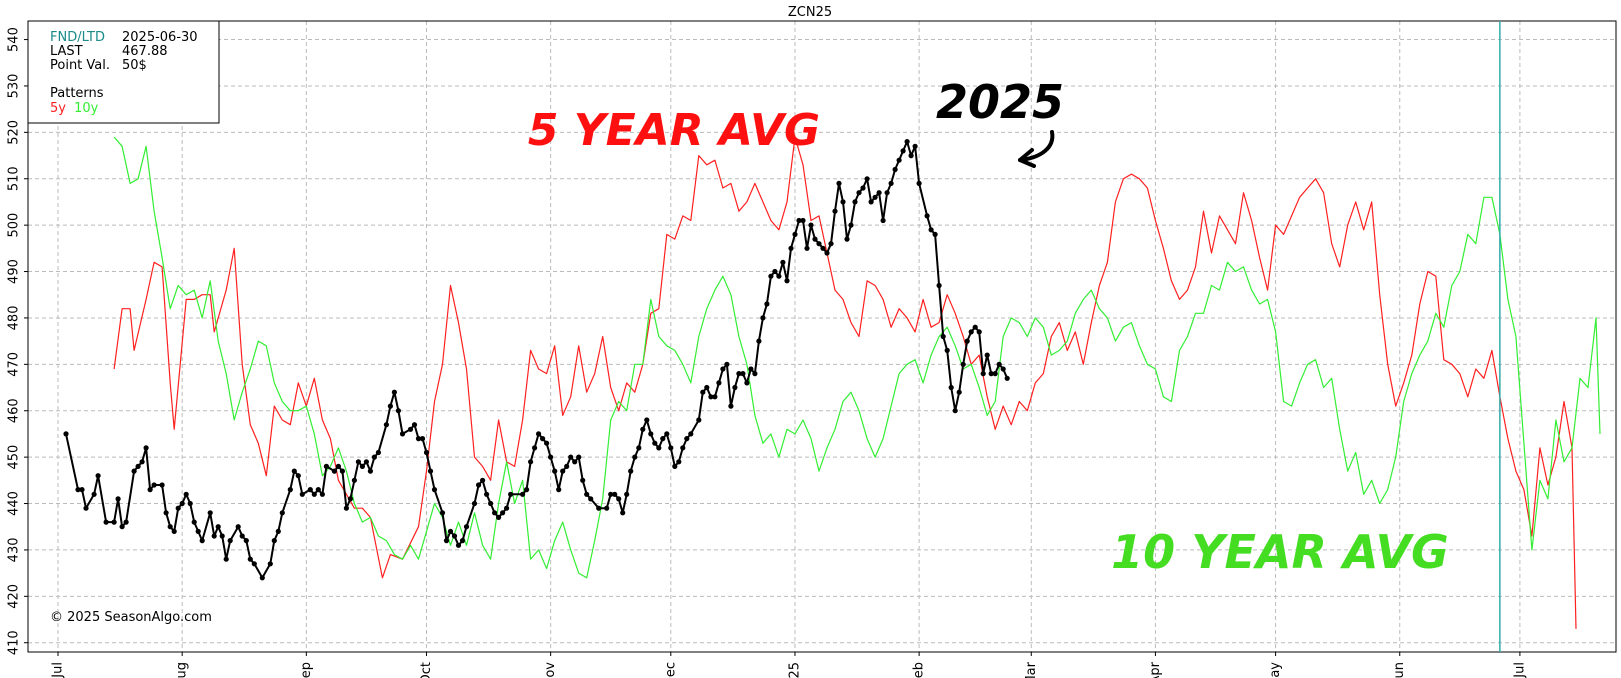 The height and width of the screenshot is (678, 1621). I want to click on y-tick-label: 420, so click(14, 596).